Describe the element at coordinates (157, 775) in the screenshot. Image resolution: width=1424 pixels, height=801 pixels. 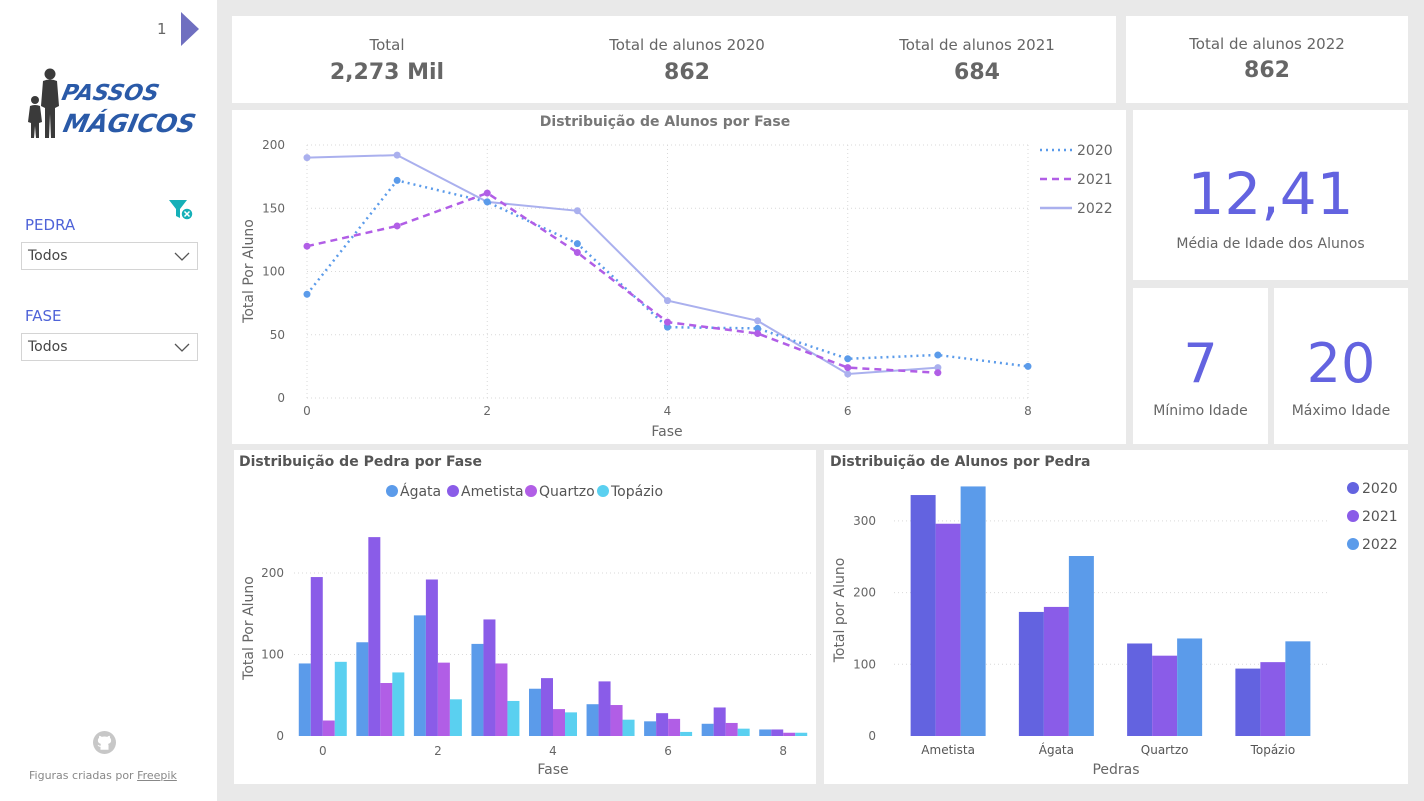
I see `freepik-link: Freepik` at that location.